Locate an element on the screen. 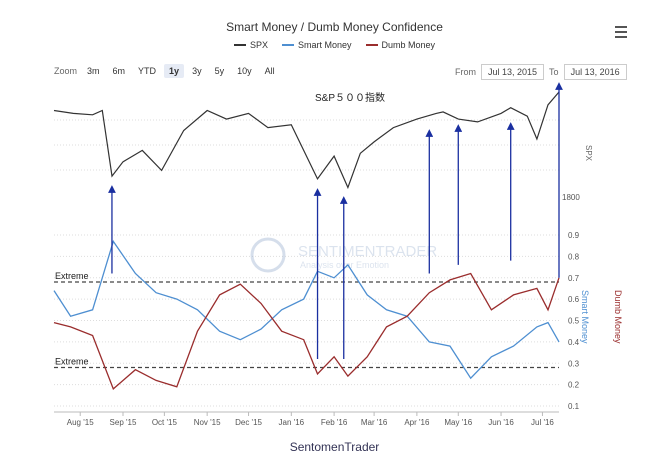  x-tick-label: Sep '15 is located at coordinates (123, 422).